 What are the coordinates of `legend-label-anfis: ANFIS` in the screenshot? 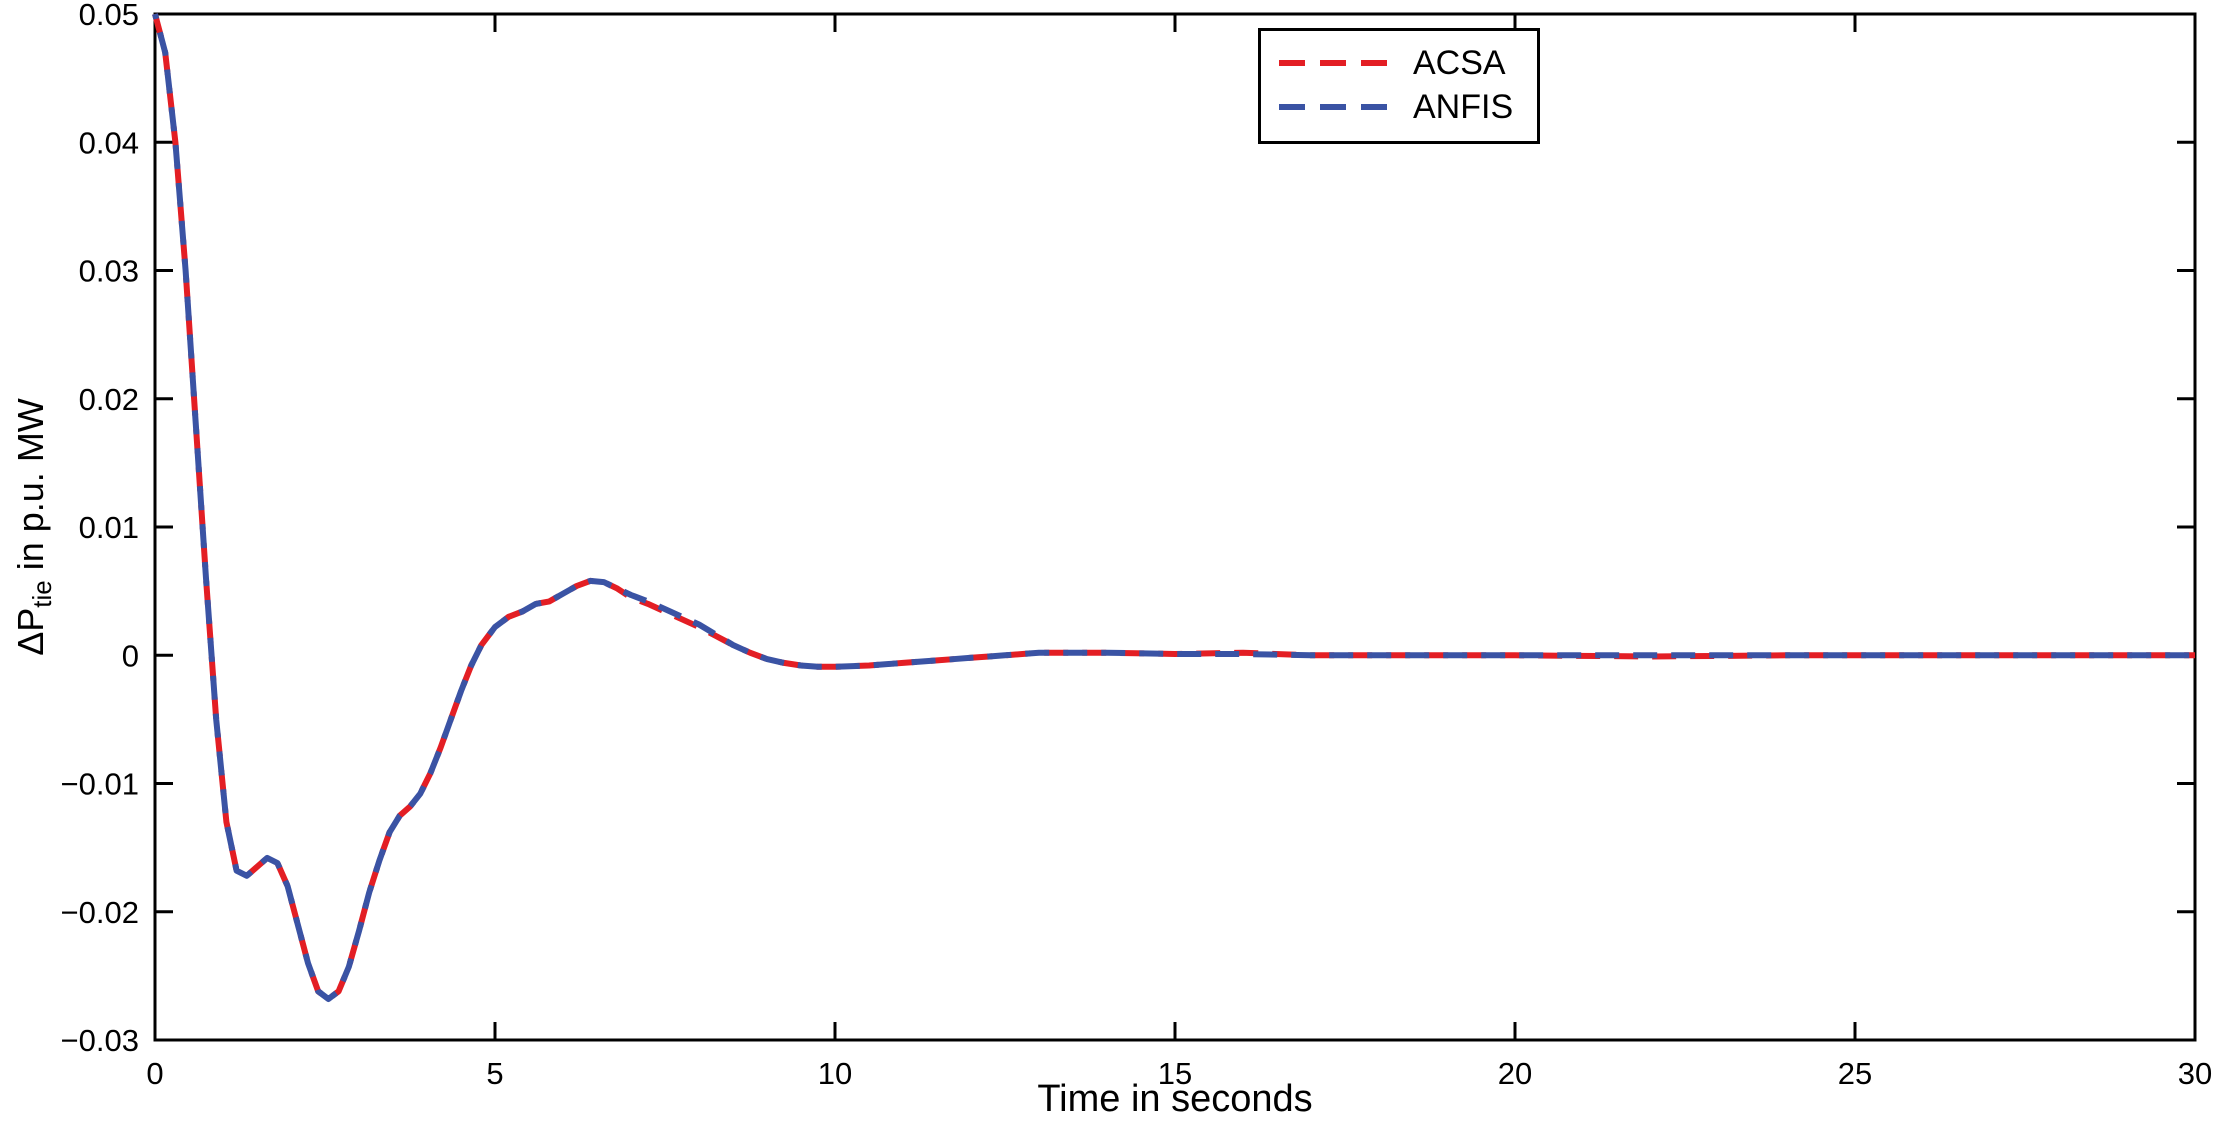 It's located at (1463, 106).